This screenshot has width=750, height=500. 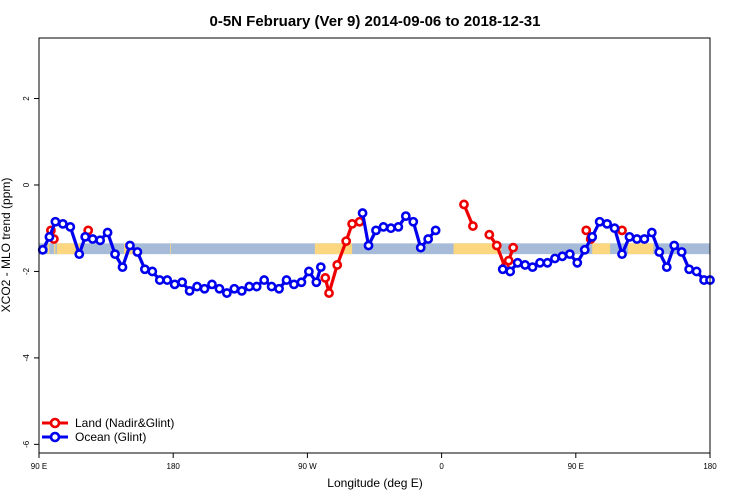 I want to click on y-axis: 2 0 -2 -4 -6, so click(x=30, y=272).